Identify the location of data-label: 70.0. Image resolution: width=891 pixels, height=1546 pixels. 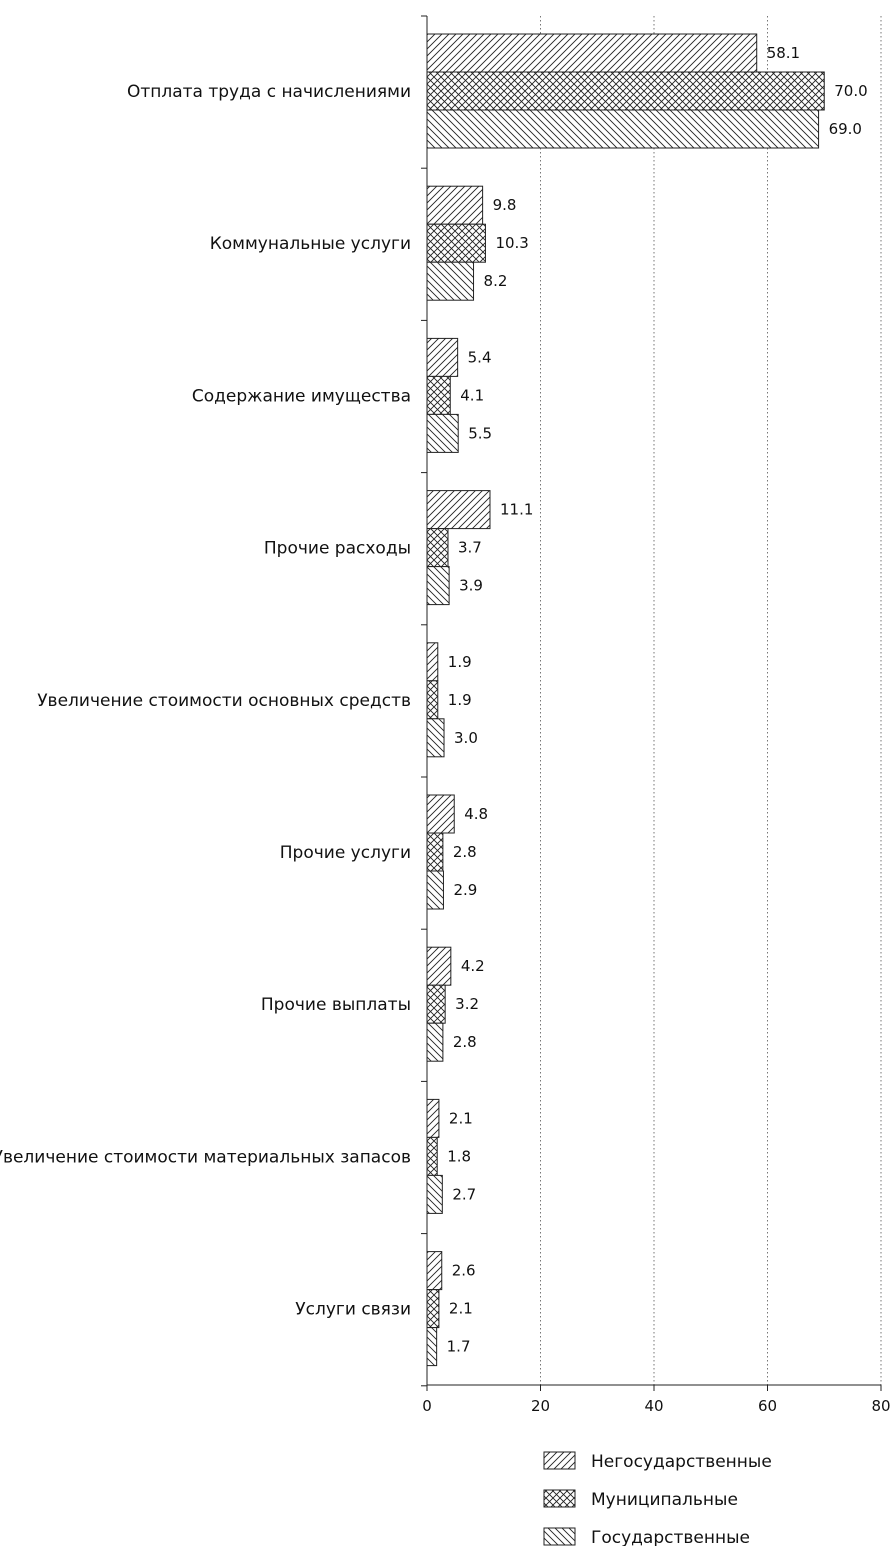
(850, 91).